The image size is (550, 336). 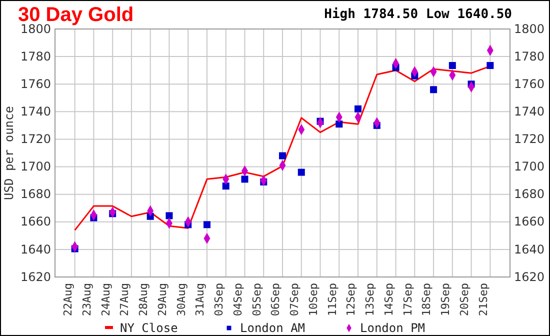 What do you see at coordinates (295, 299) in the screenshot?
I see `x-tick-label: 07Sep` at bounding box center [295, 299].